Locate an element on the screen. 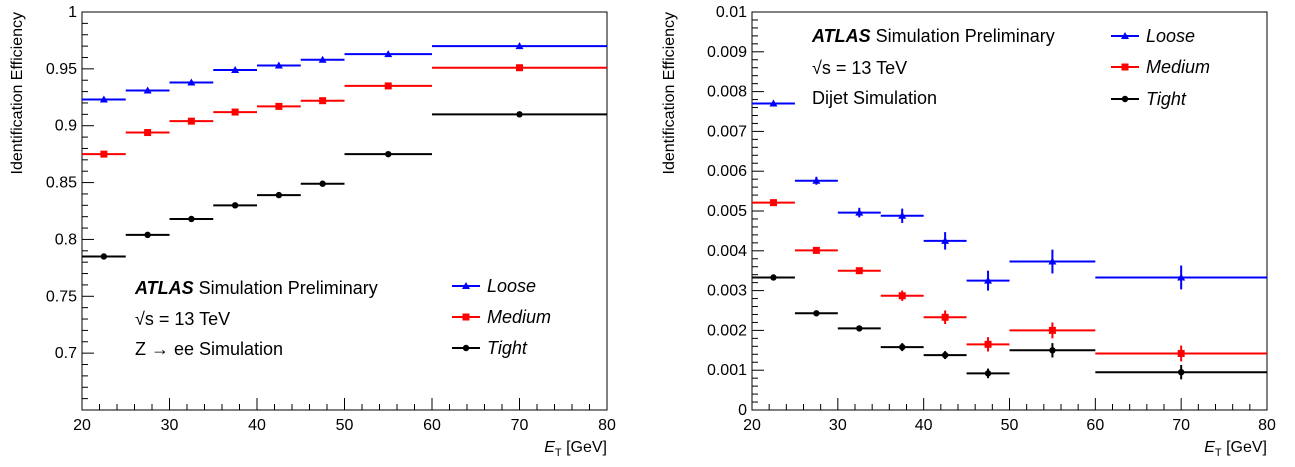 This screenshot has width=1295, height=467. x-tick-label: 60 is located at coordinates (432, 425).